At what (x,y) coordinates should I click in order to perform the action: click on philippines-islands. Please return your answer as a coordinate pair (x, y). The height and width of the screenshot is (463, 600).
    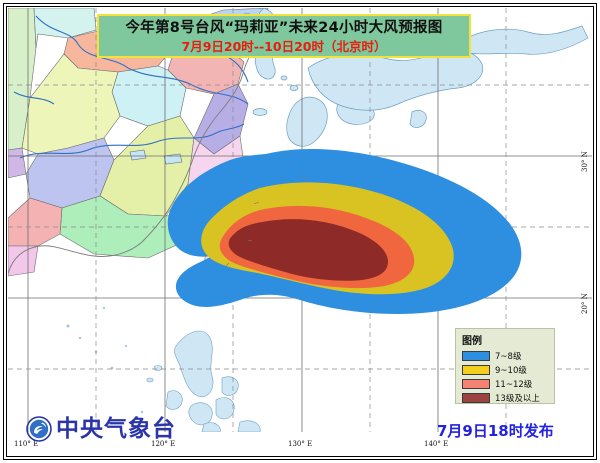
    Looking at the image, I should click on (203, 381).